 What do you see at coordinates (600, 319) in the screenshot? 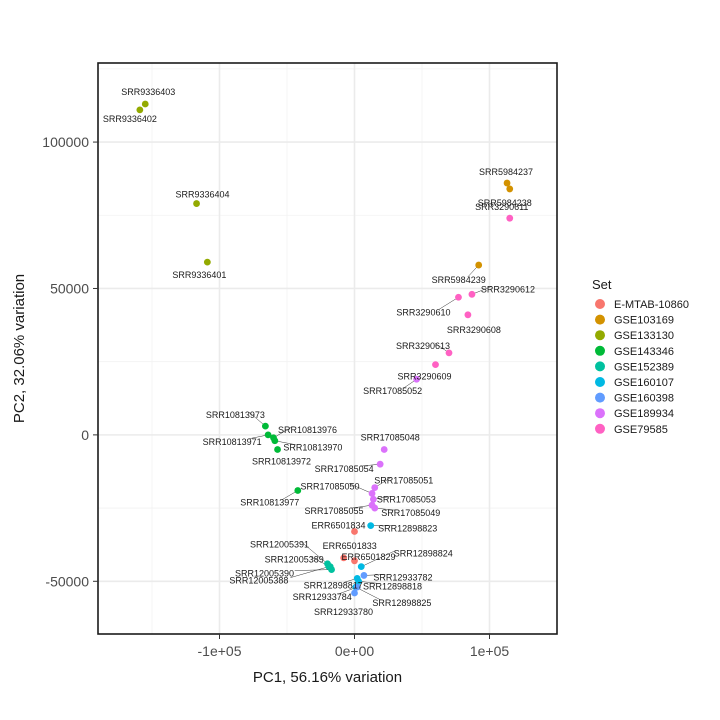
I see `legend-key-GSE103169` at bounding box center [600, 319].